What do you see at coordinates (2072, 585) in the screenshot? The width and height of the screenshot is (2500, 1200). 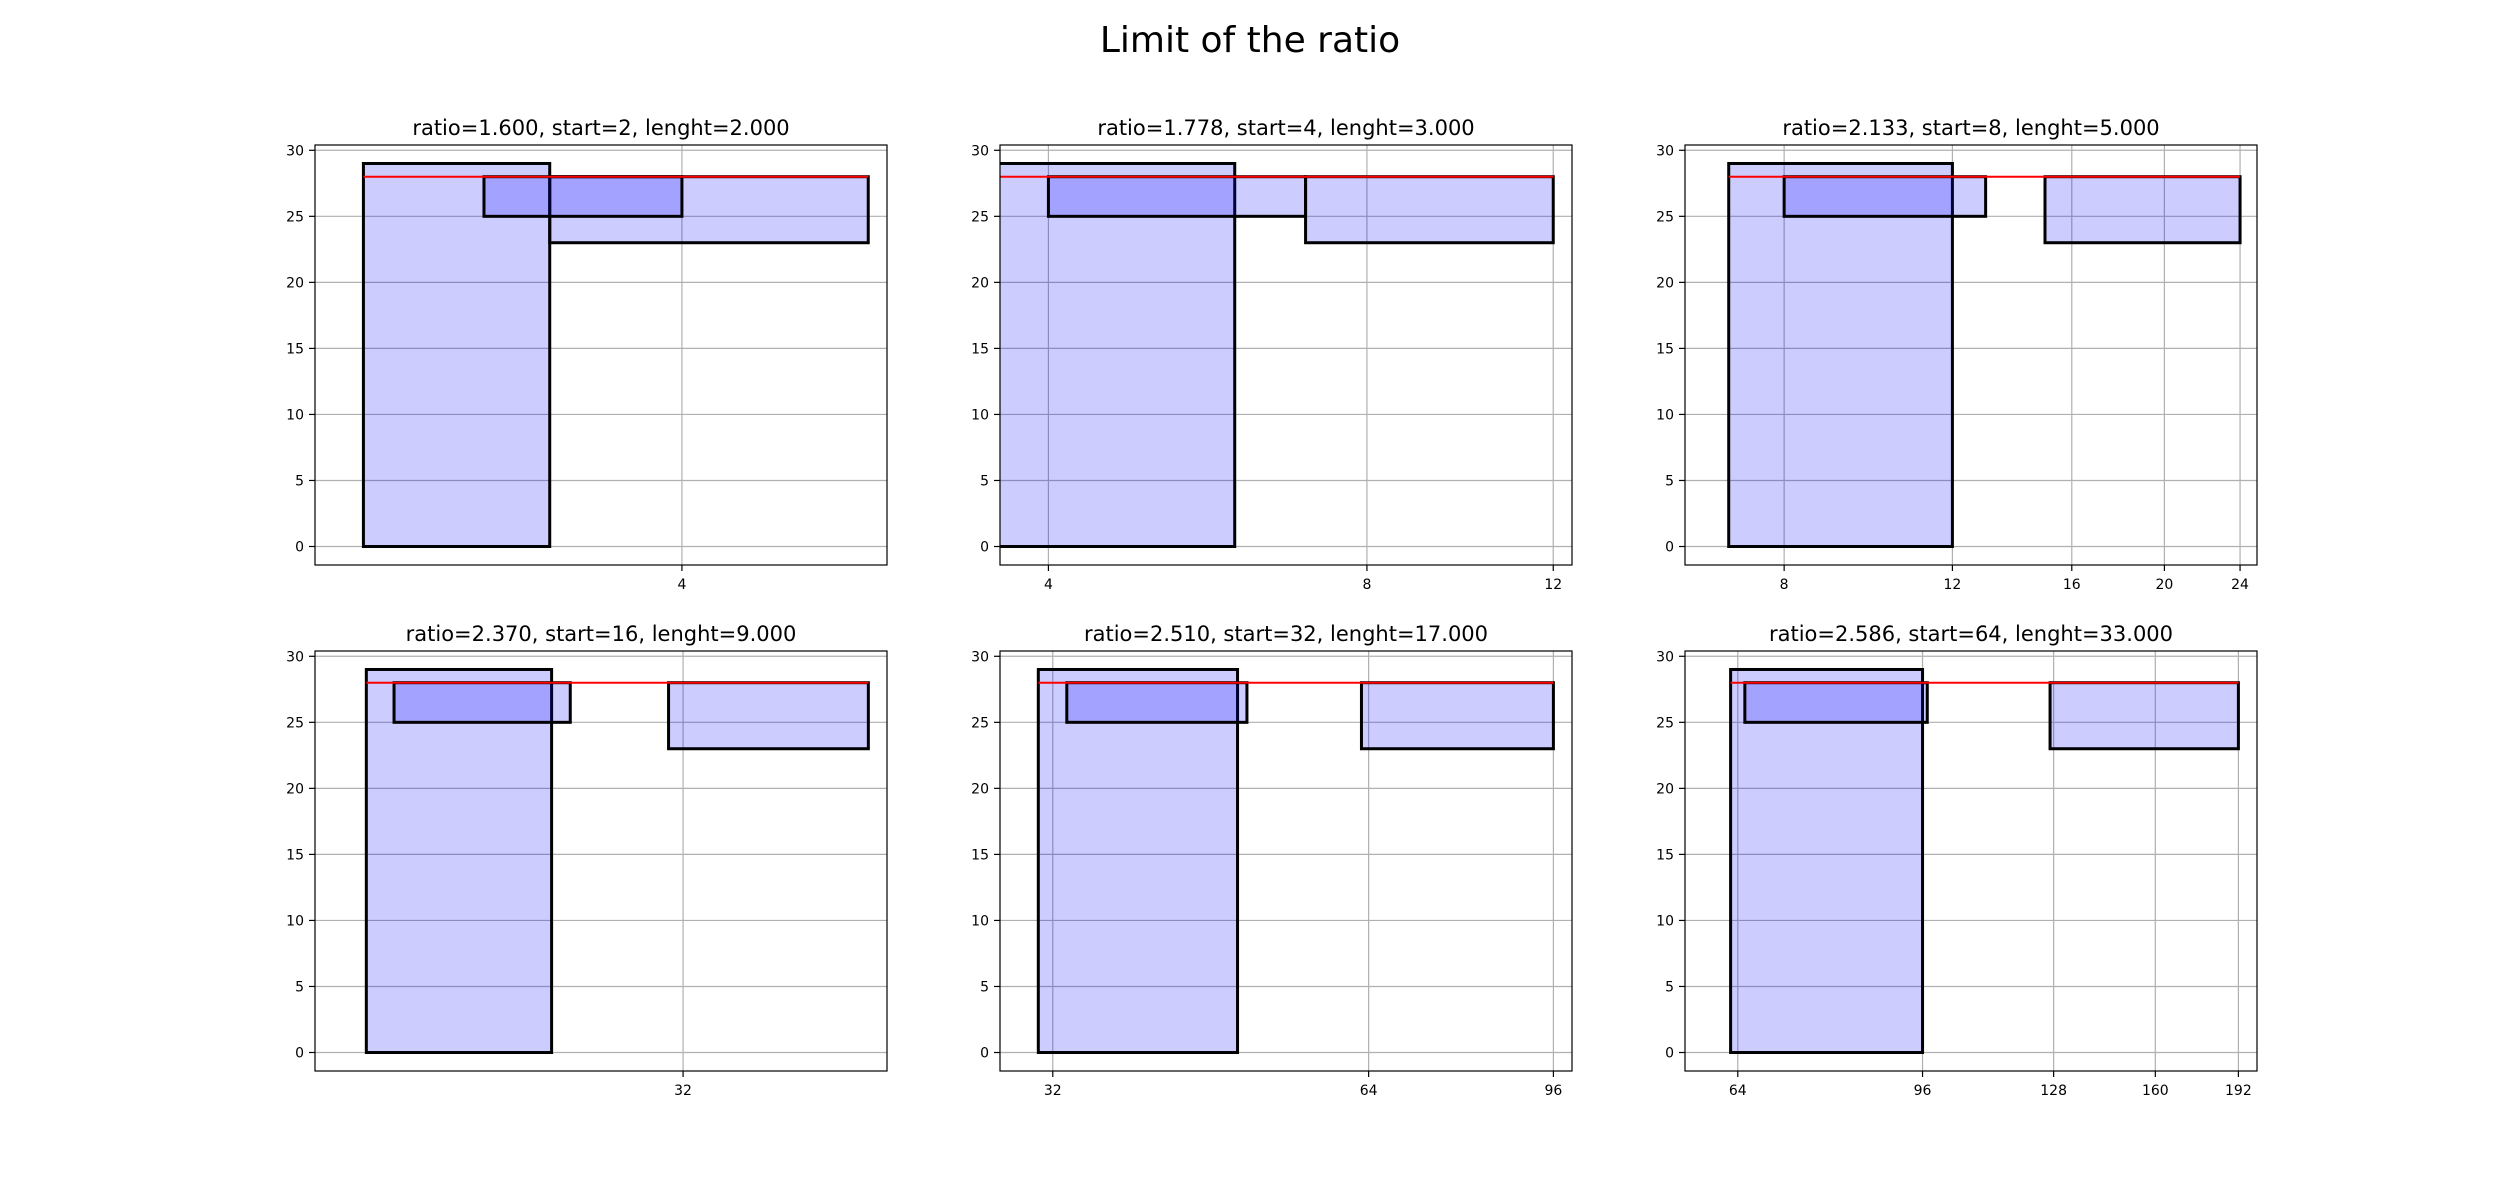 I see `x-tick-label: 16` at bounding box center [2072, 585].